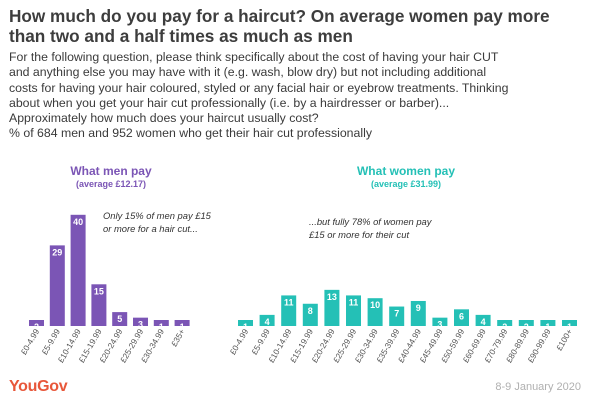  I want to click on men-data-label: 5, so click(119, 319).